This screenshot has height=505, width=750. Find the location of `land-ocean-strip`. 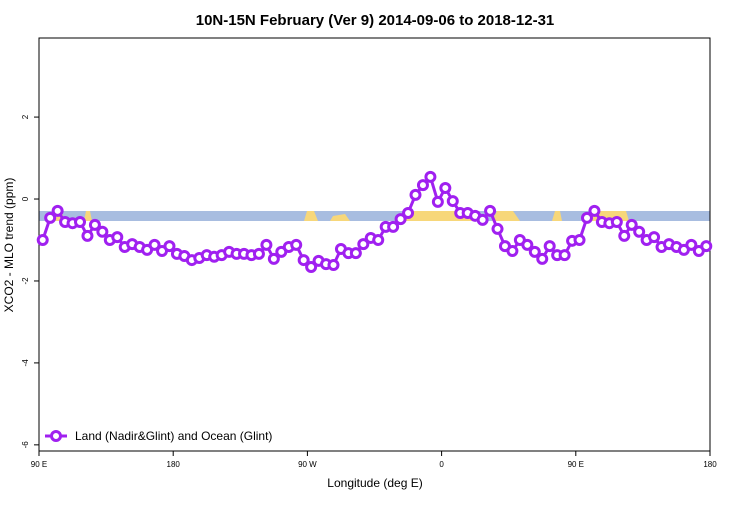

land-ocean-strip is located at coordinates (374, 216).